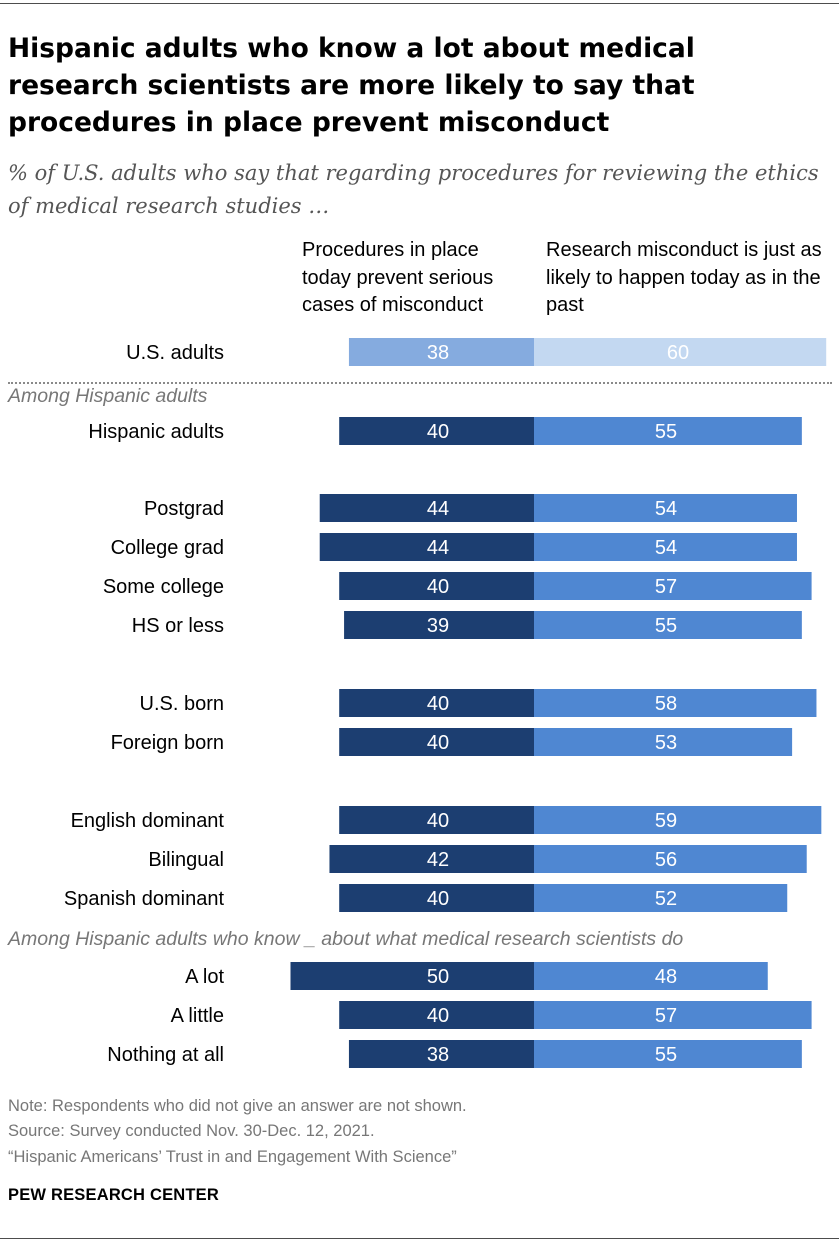 The height and width of the screenshot is (1244, 840). I want to click on row-label-a-lot: A lot, so click(204, 977).